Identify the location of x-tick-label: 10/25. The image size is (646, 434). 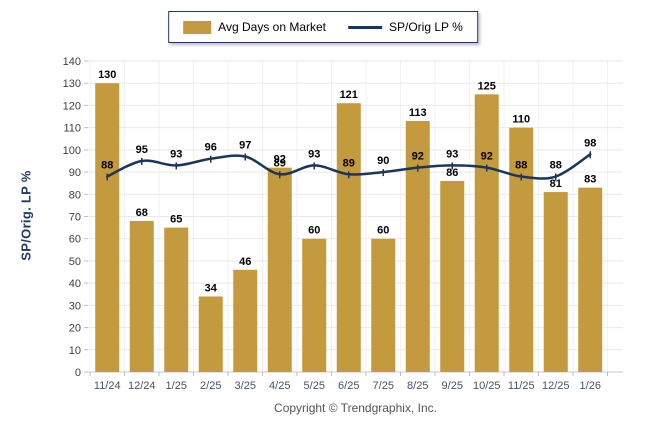
(487, 386).